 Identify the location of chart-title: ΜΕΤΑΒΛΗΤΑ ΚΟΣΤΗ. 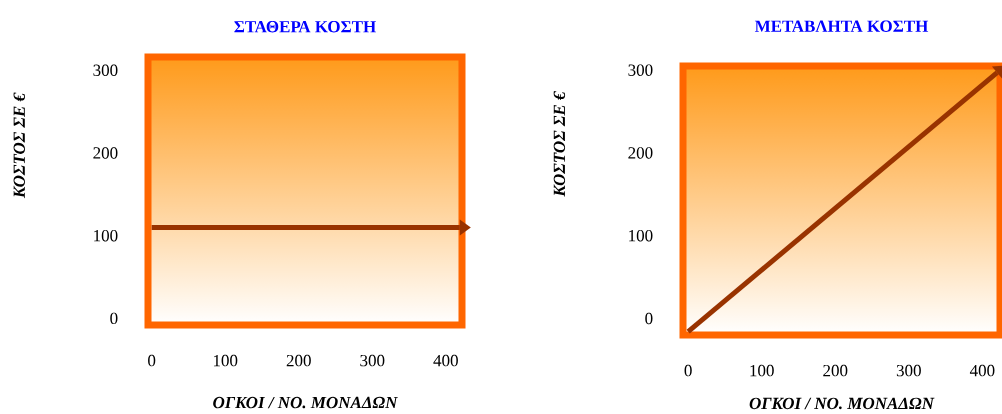
(841, 26).